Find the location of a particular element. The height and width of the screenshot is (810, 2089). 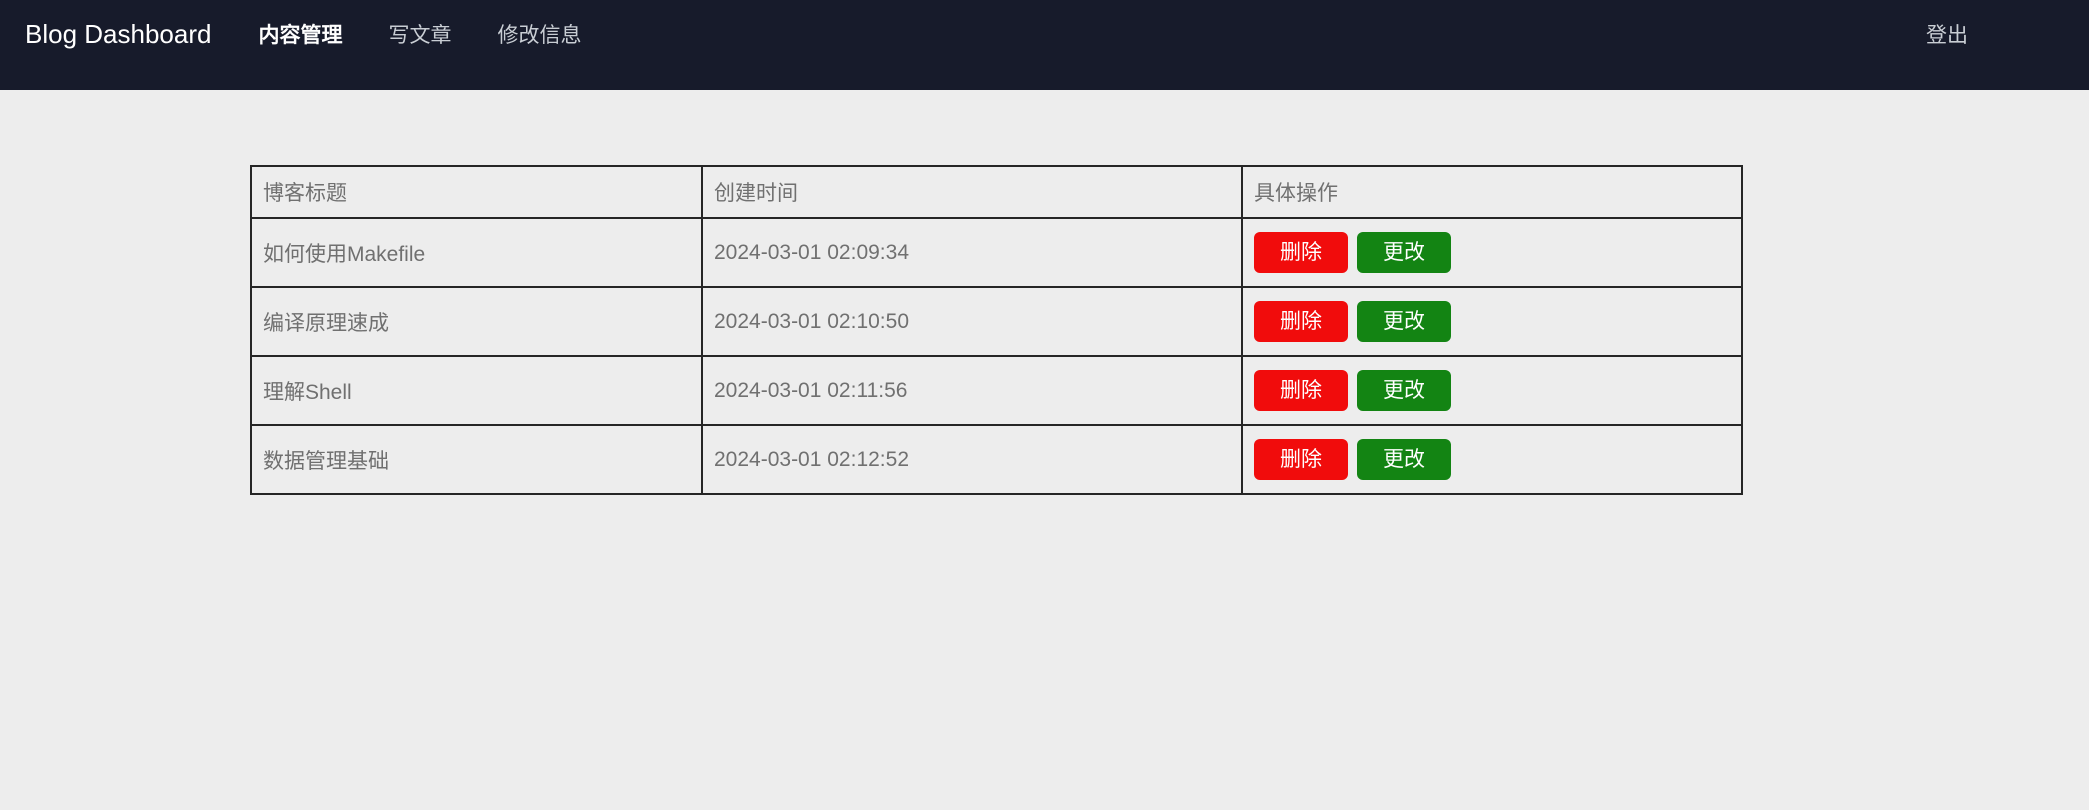

table-row: 如何使用Makefile 2024-03-01 02:09:34 删除 更改 is located at coordinates (996, 252).